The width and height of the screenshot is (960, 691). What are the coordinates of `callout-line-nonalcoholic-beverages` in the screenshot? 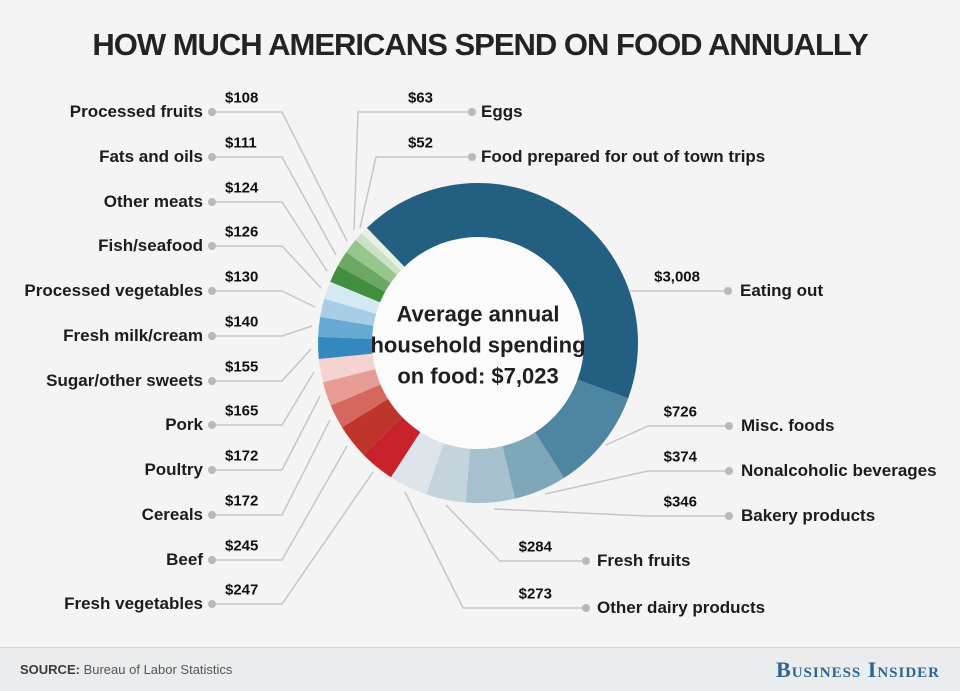 It's located at (636, 482).